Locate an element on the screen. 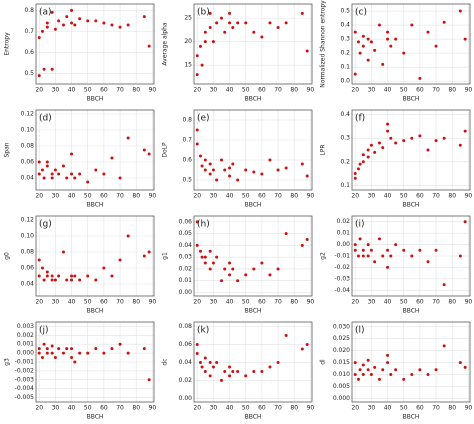  y-tick-label: 15 is located at coordinates (188, 65).